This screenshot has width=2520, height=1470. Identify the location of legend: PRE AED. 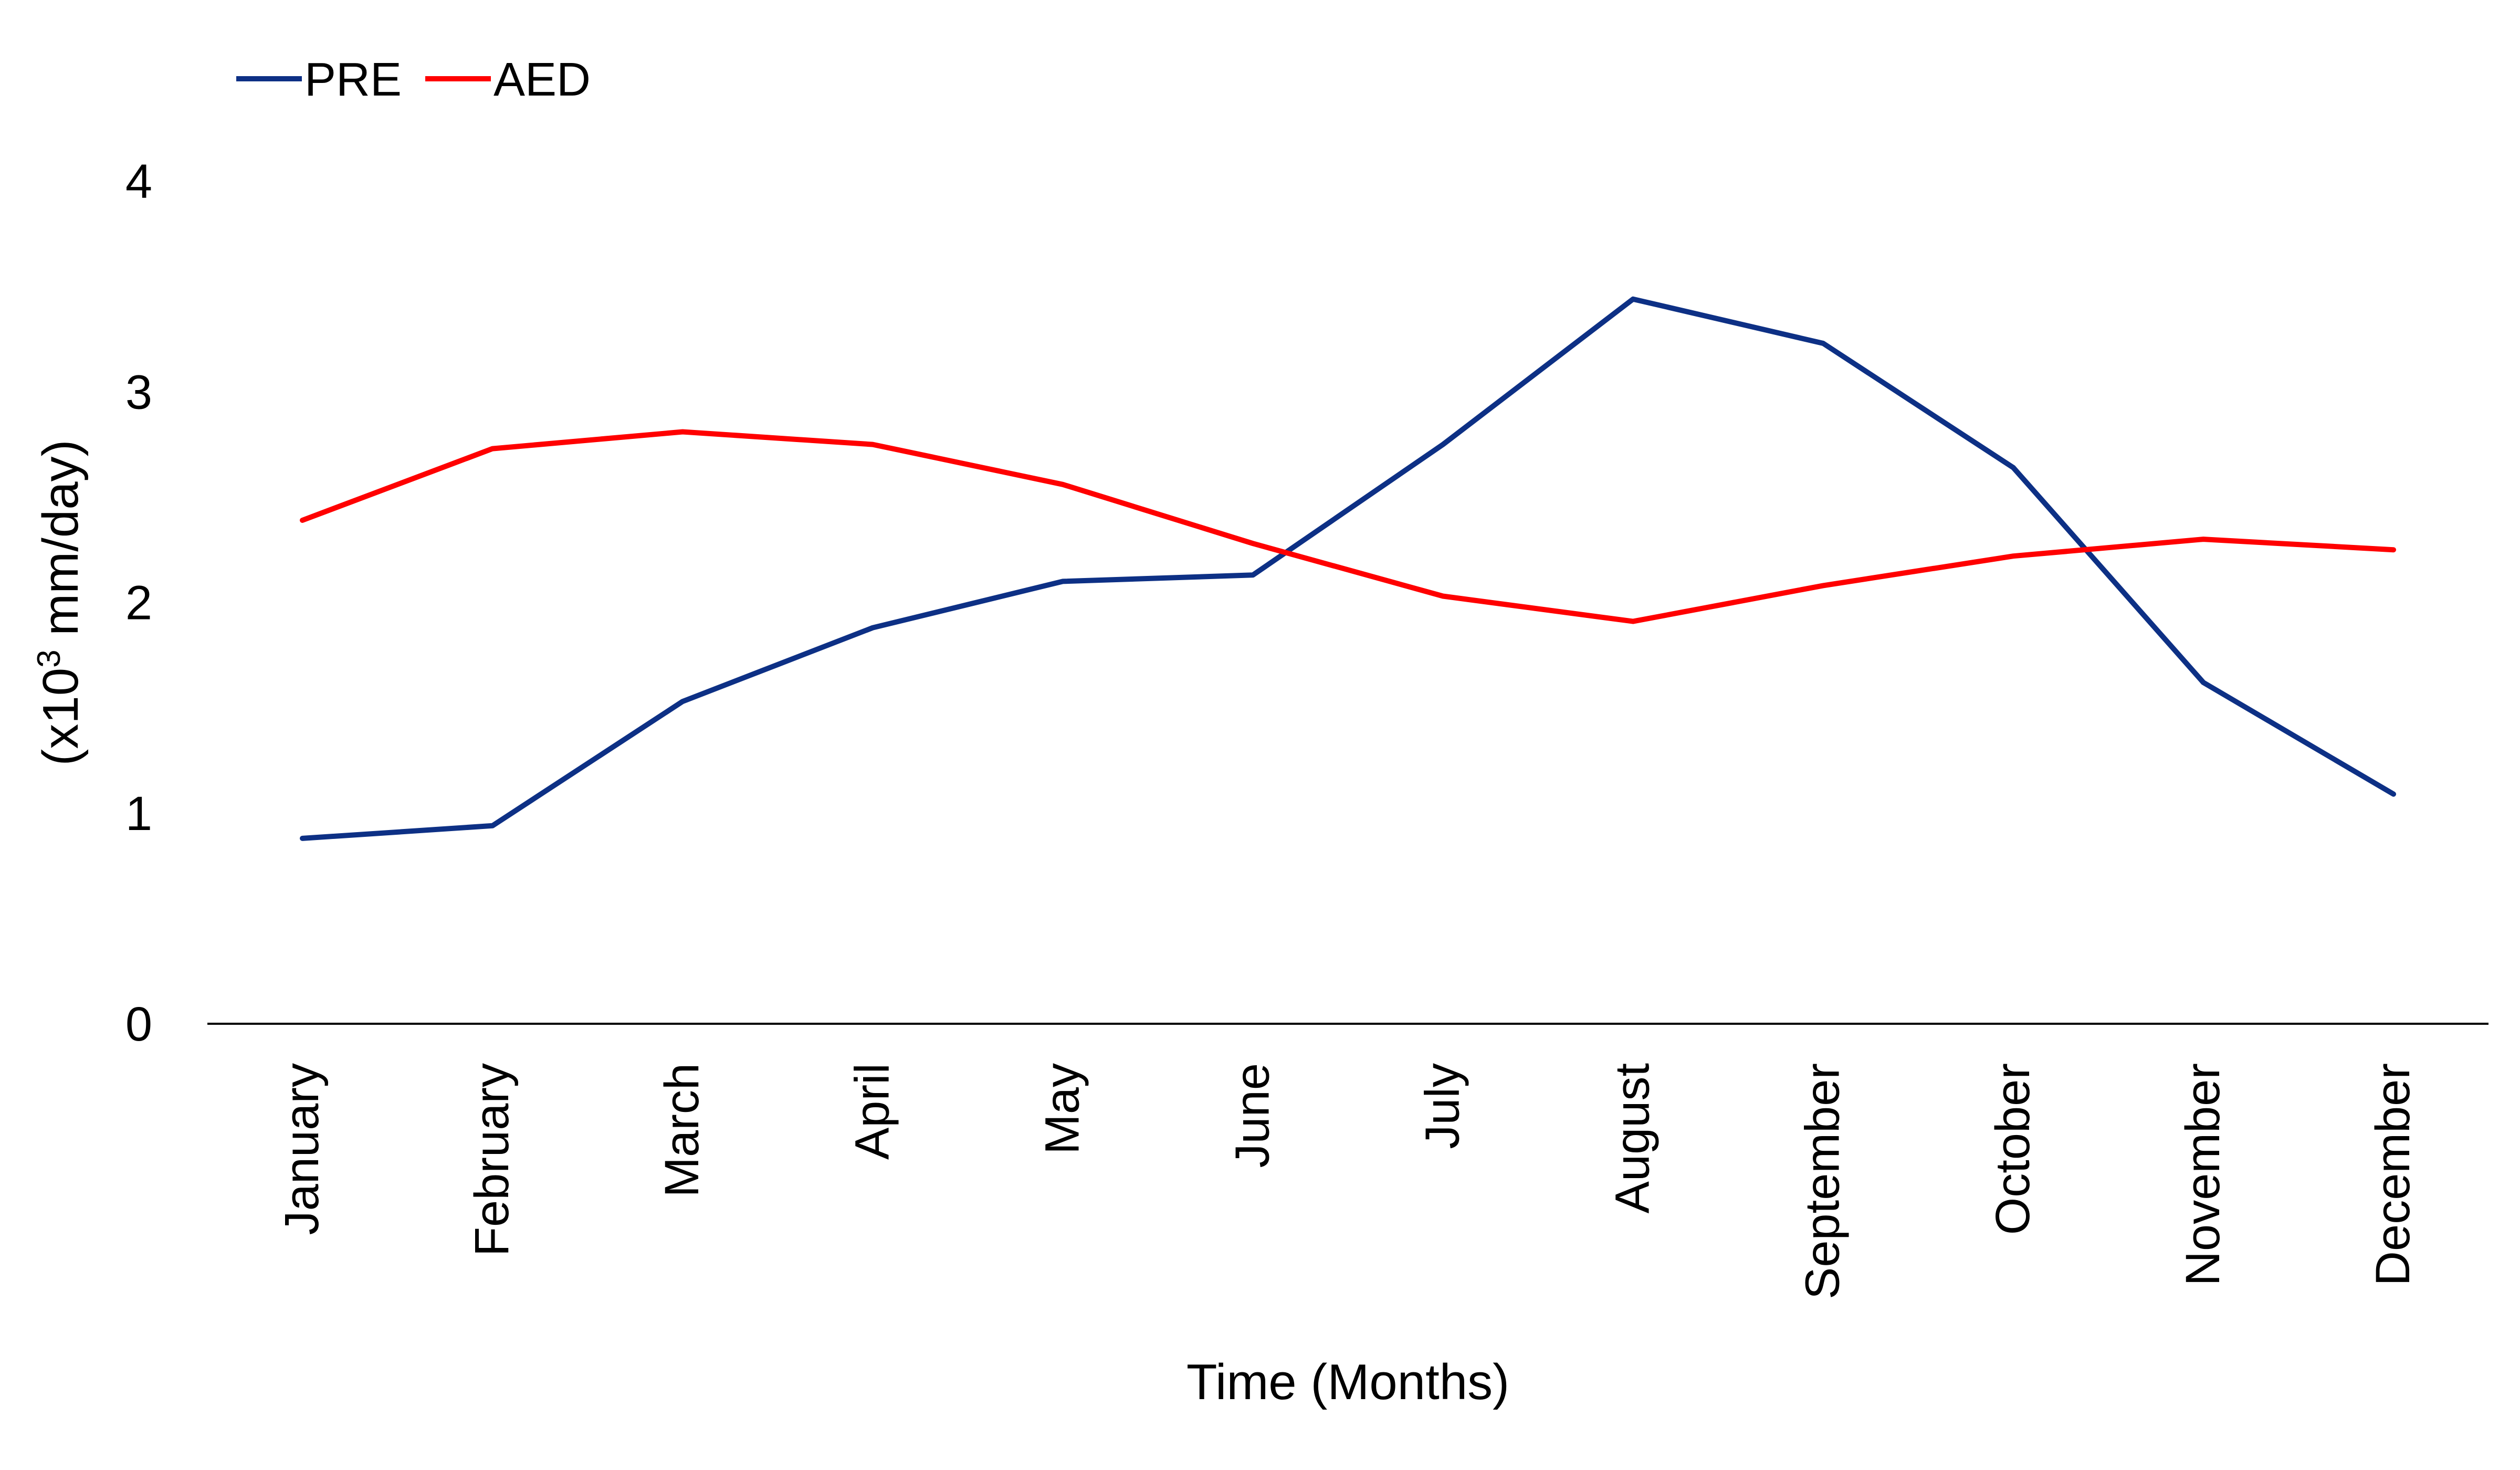
(413, 80).